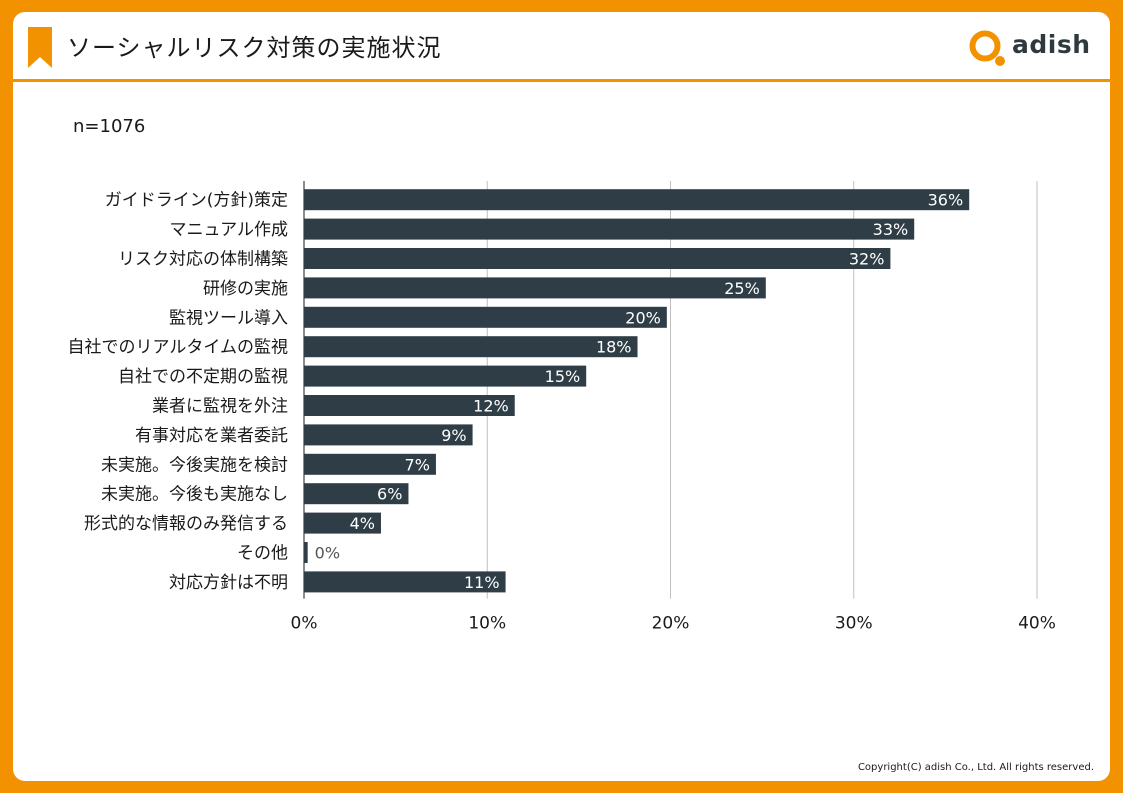 The height and width of the screenshot is (793, 1123). Describe the element at coordinates (563, 376) in the screenshot. I see `data-label: 15%` at that location.